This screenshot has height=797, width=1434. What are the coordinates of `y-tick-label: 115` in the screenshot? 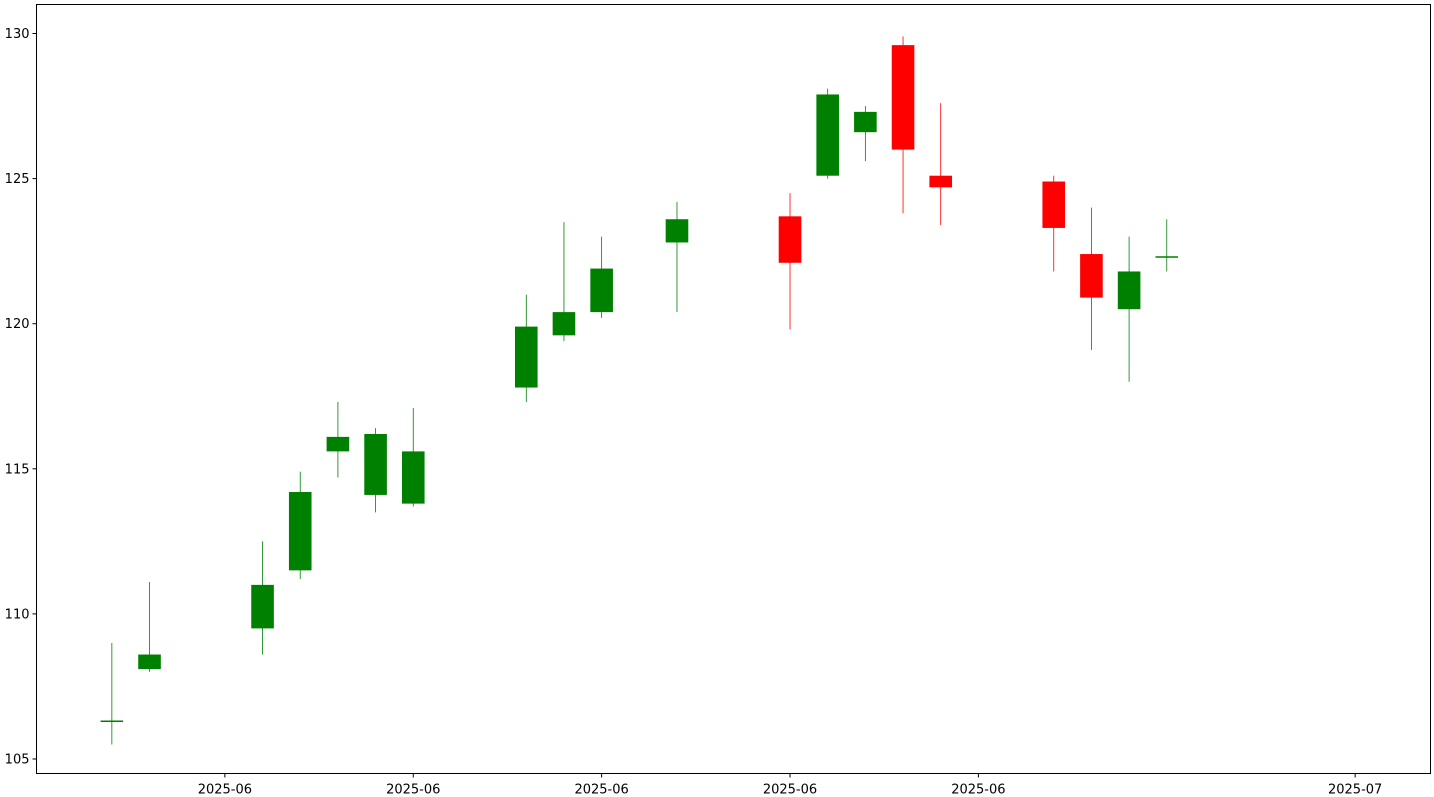 It's located at (17, 469).